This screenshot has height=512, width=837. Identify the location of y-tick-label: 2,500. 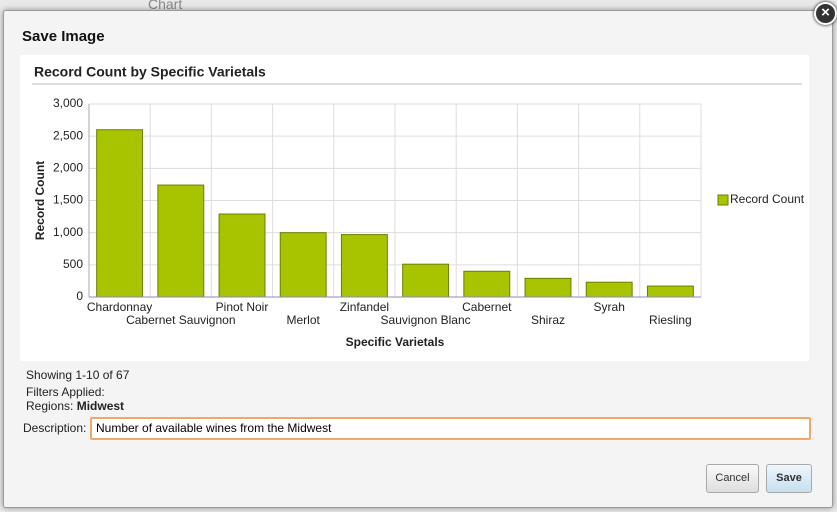
(68, 135).